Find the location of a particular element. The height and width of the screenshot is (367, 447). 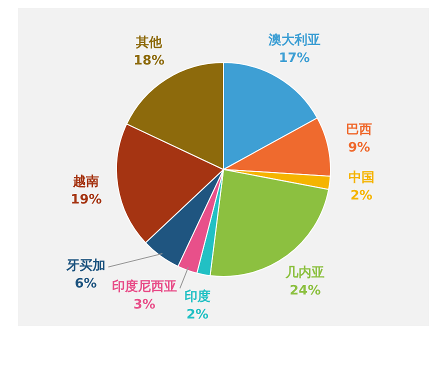

slice-label: 巴西 is located at coordinates (359, 130).